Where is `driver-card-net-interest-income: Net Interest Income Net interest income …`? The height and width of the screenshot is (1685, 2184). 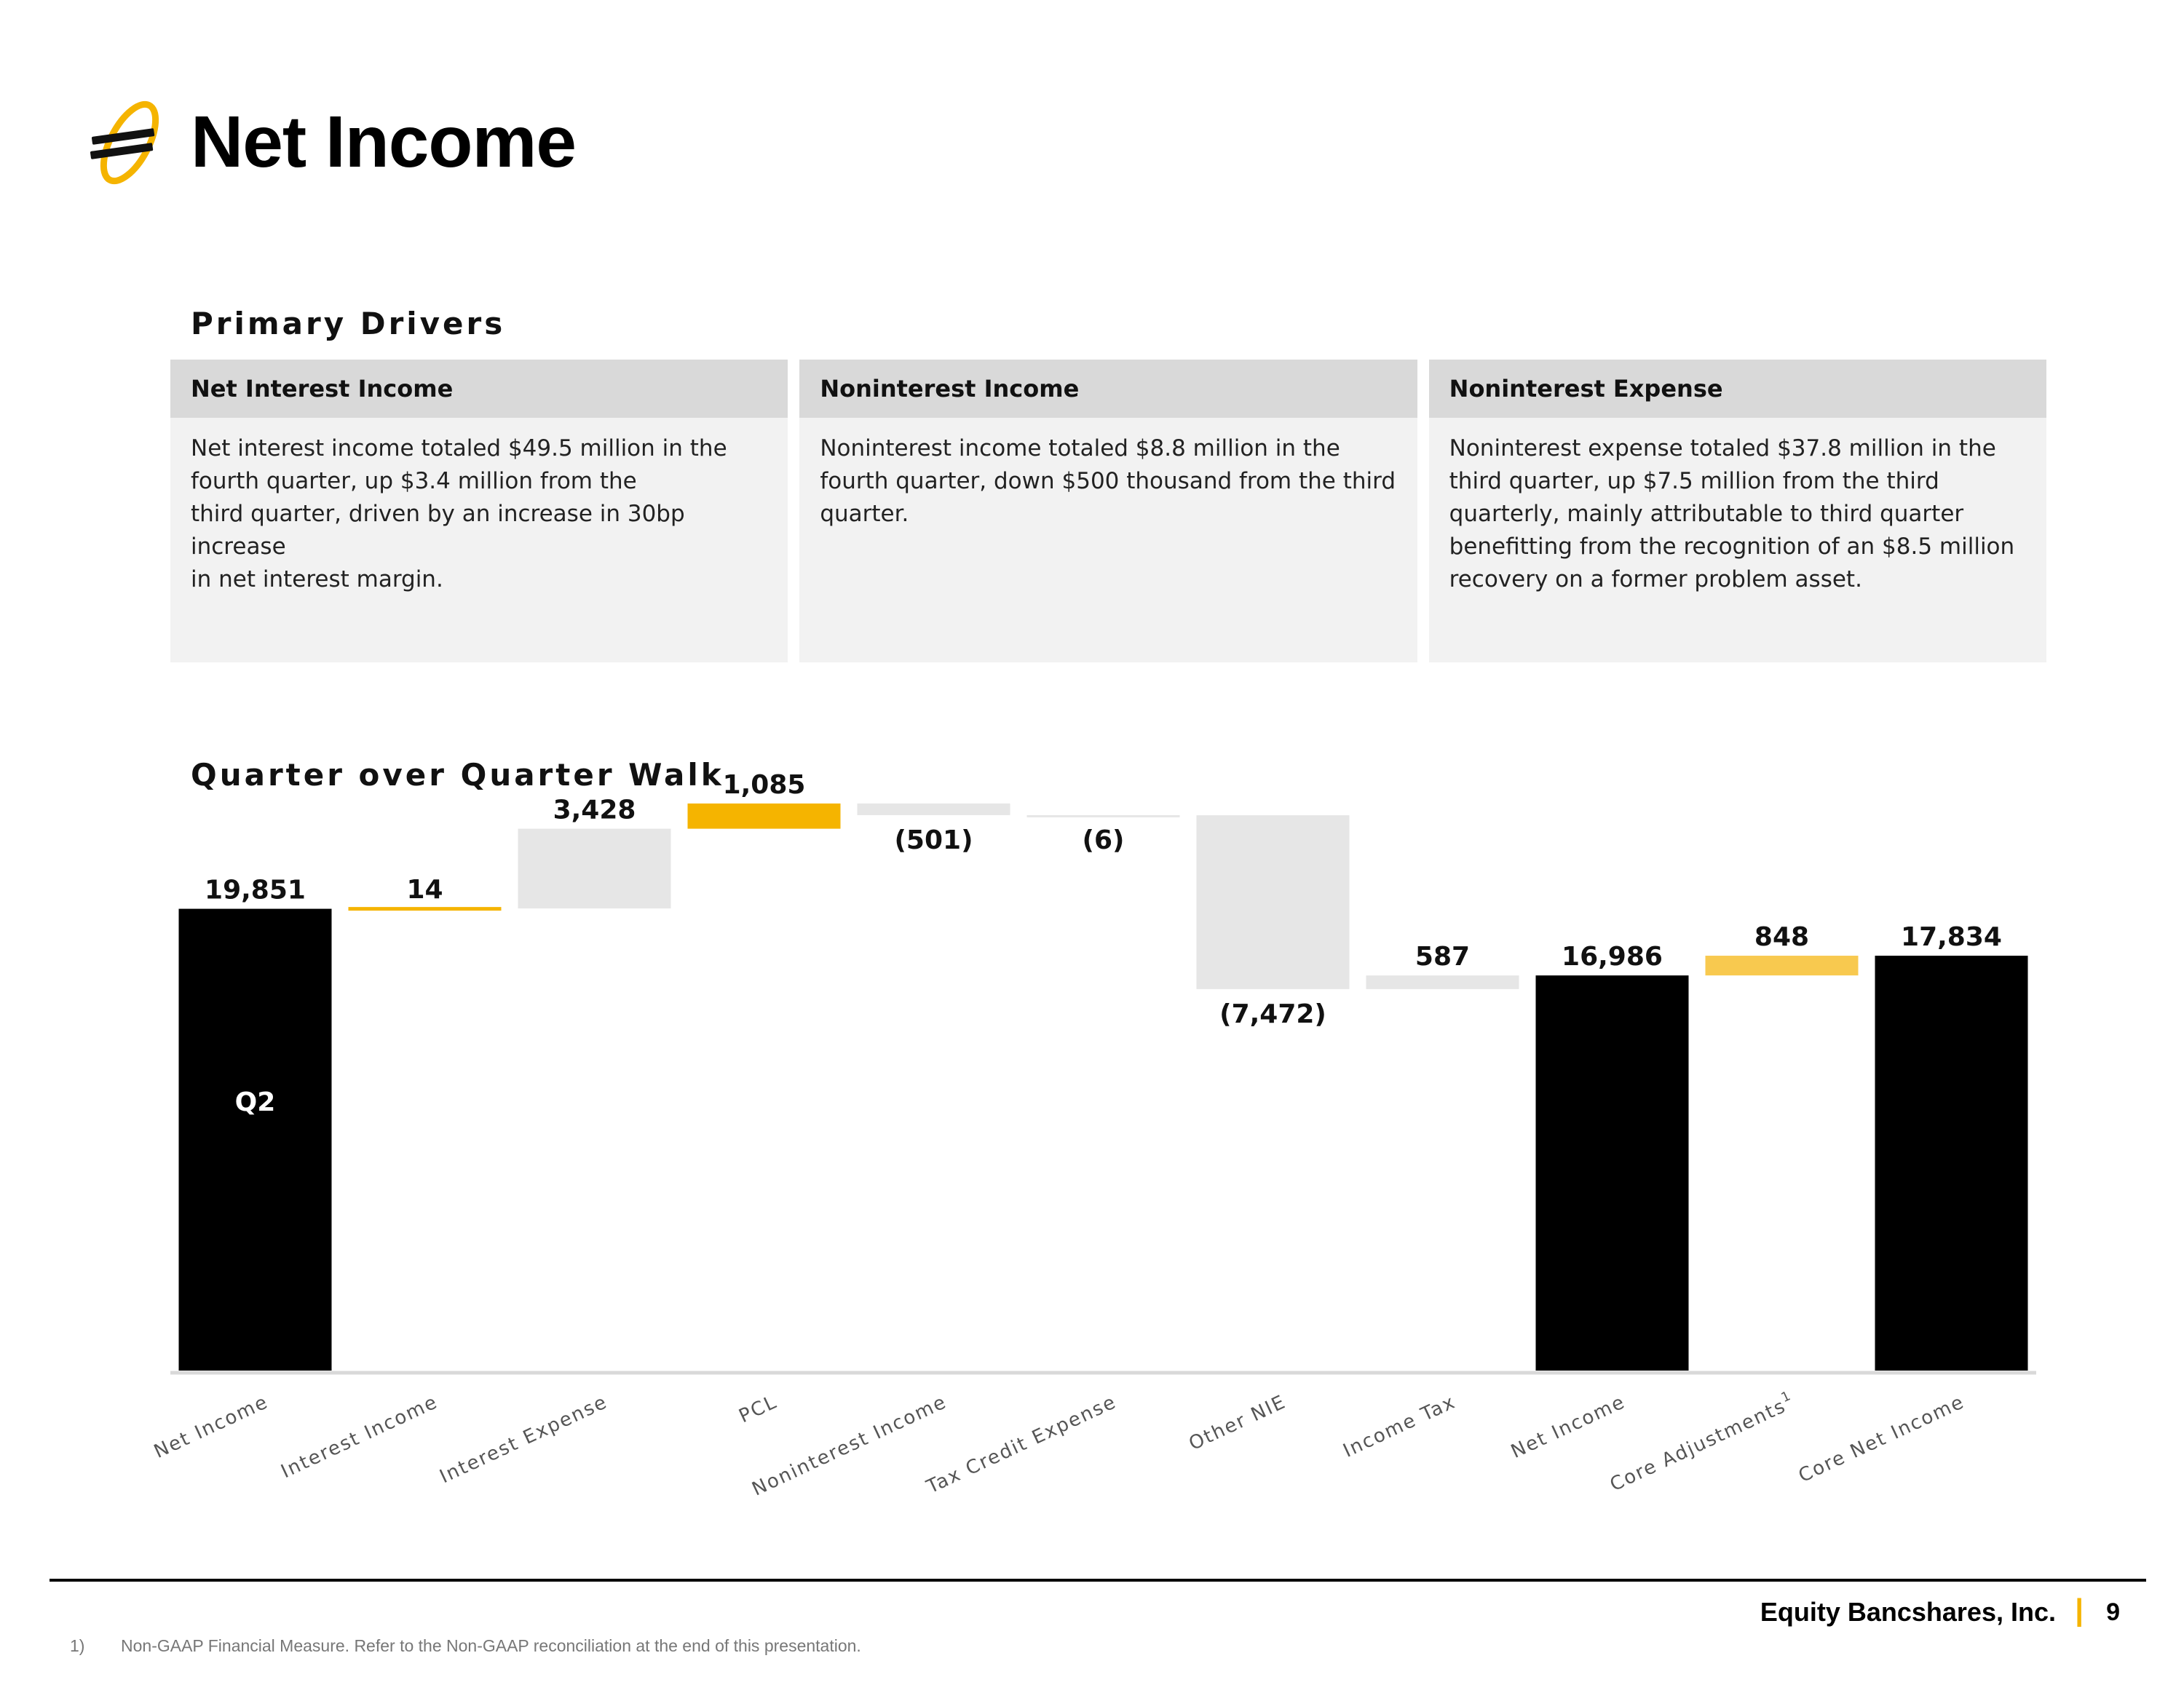 driver-card-net-interest-income: Net Interest Income Net interest income … is located at coordinates (479, 511).